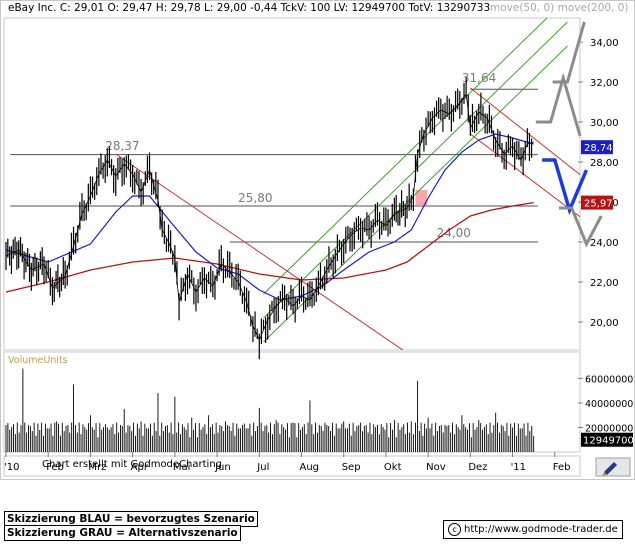 This screenshot has width=635, height=550. I want to click on price-tick-label: 28,00, so click(604, 163).